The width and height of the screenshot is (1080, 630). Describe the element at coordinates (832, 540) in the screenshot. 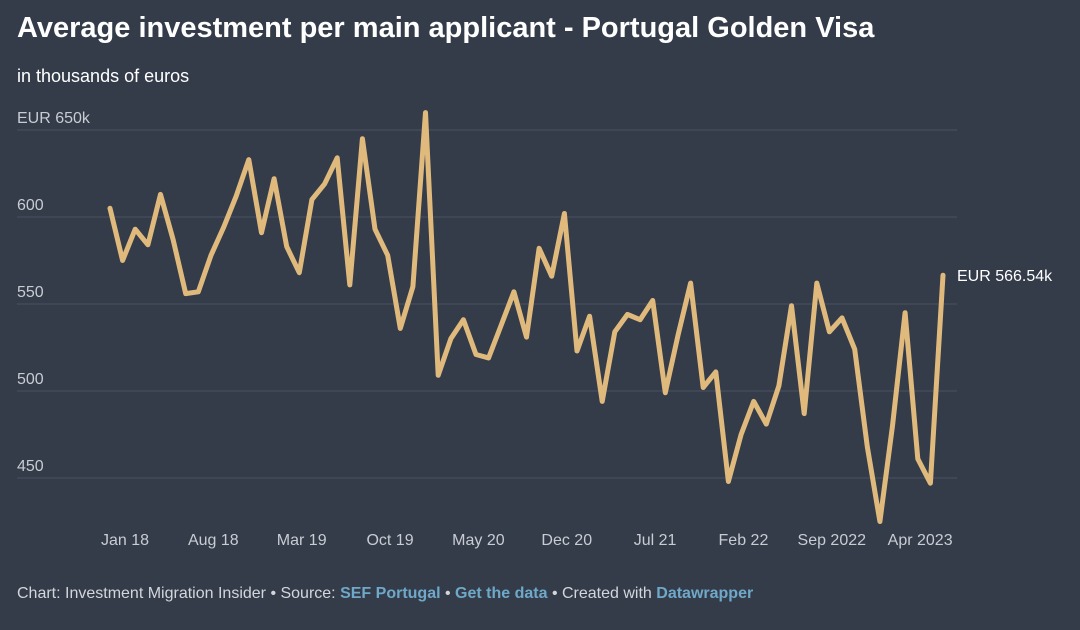

I see `x-tick-label: Sep 2022` at that location.